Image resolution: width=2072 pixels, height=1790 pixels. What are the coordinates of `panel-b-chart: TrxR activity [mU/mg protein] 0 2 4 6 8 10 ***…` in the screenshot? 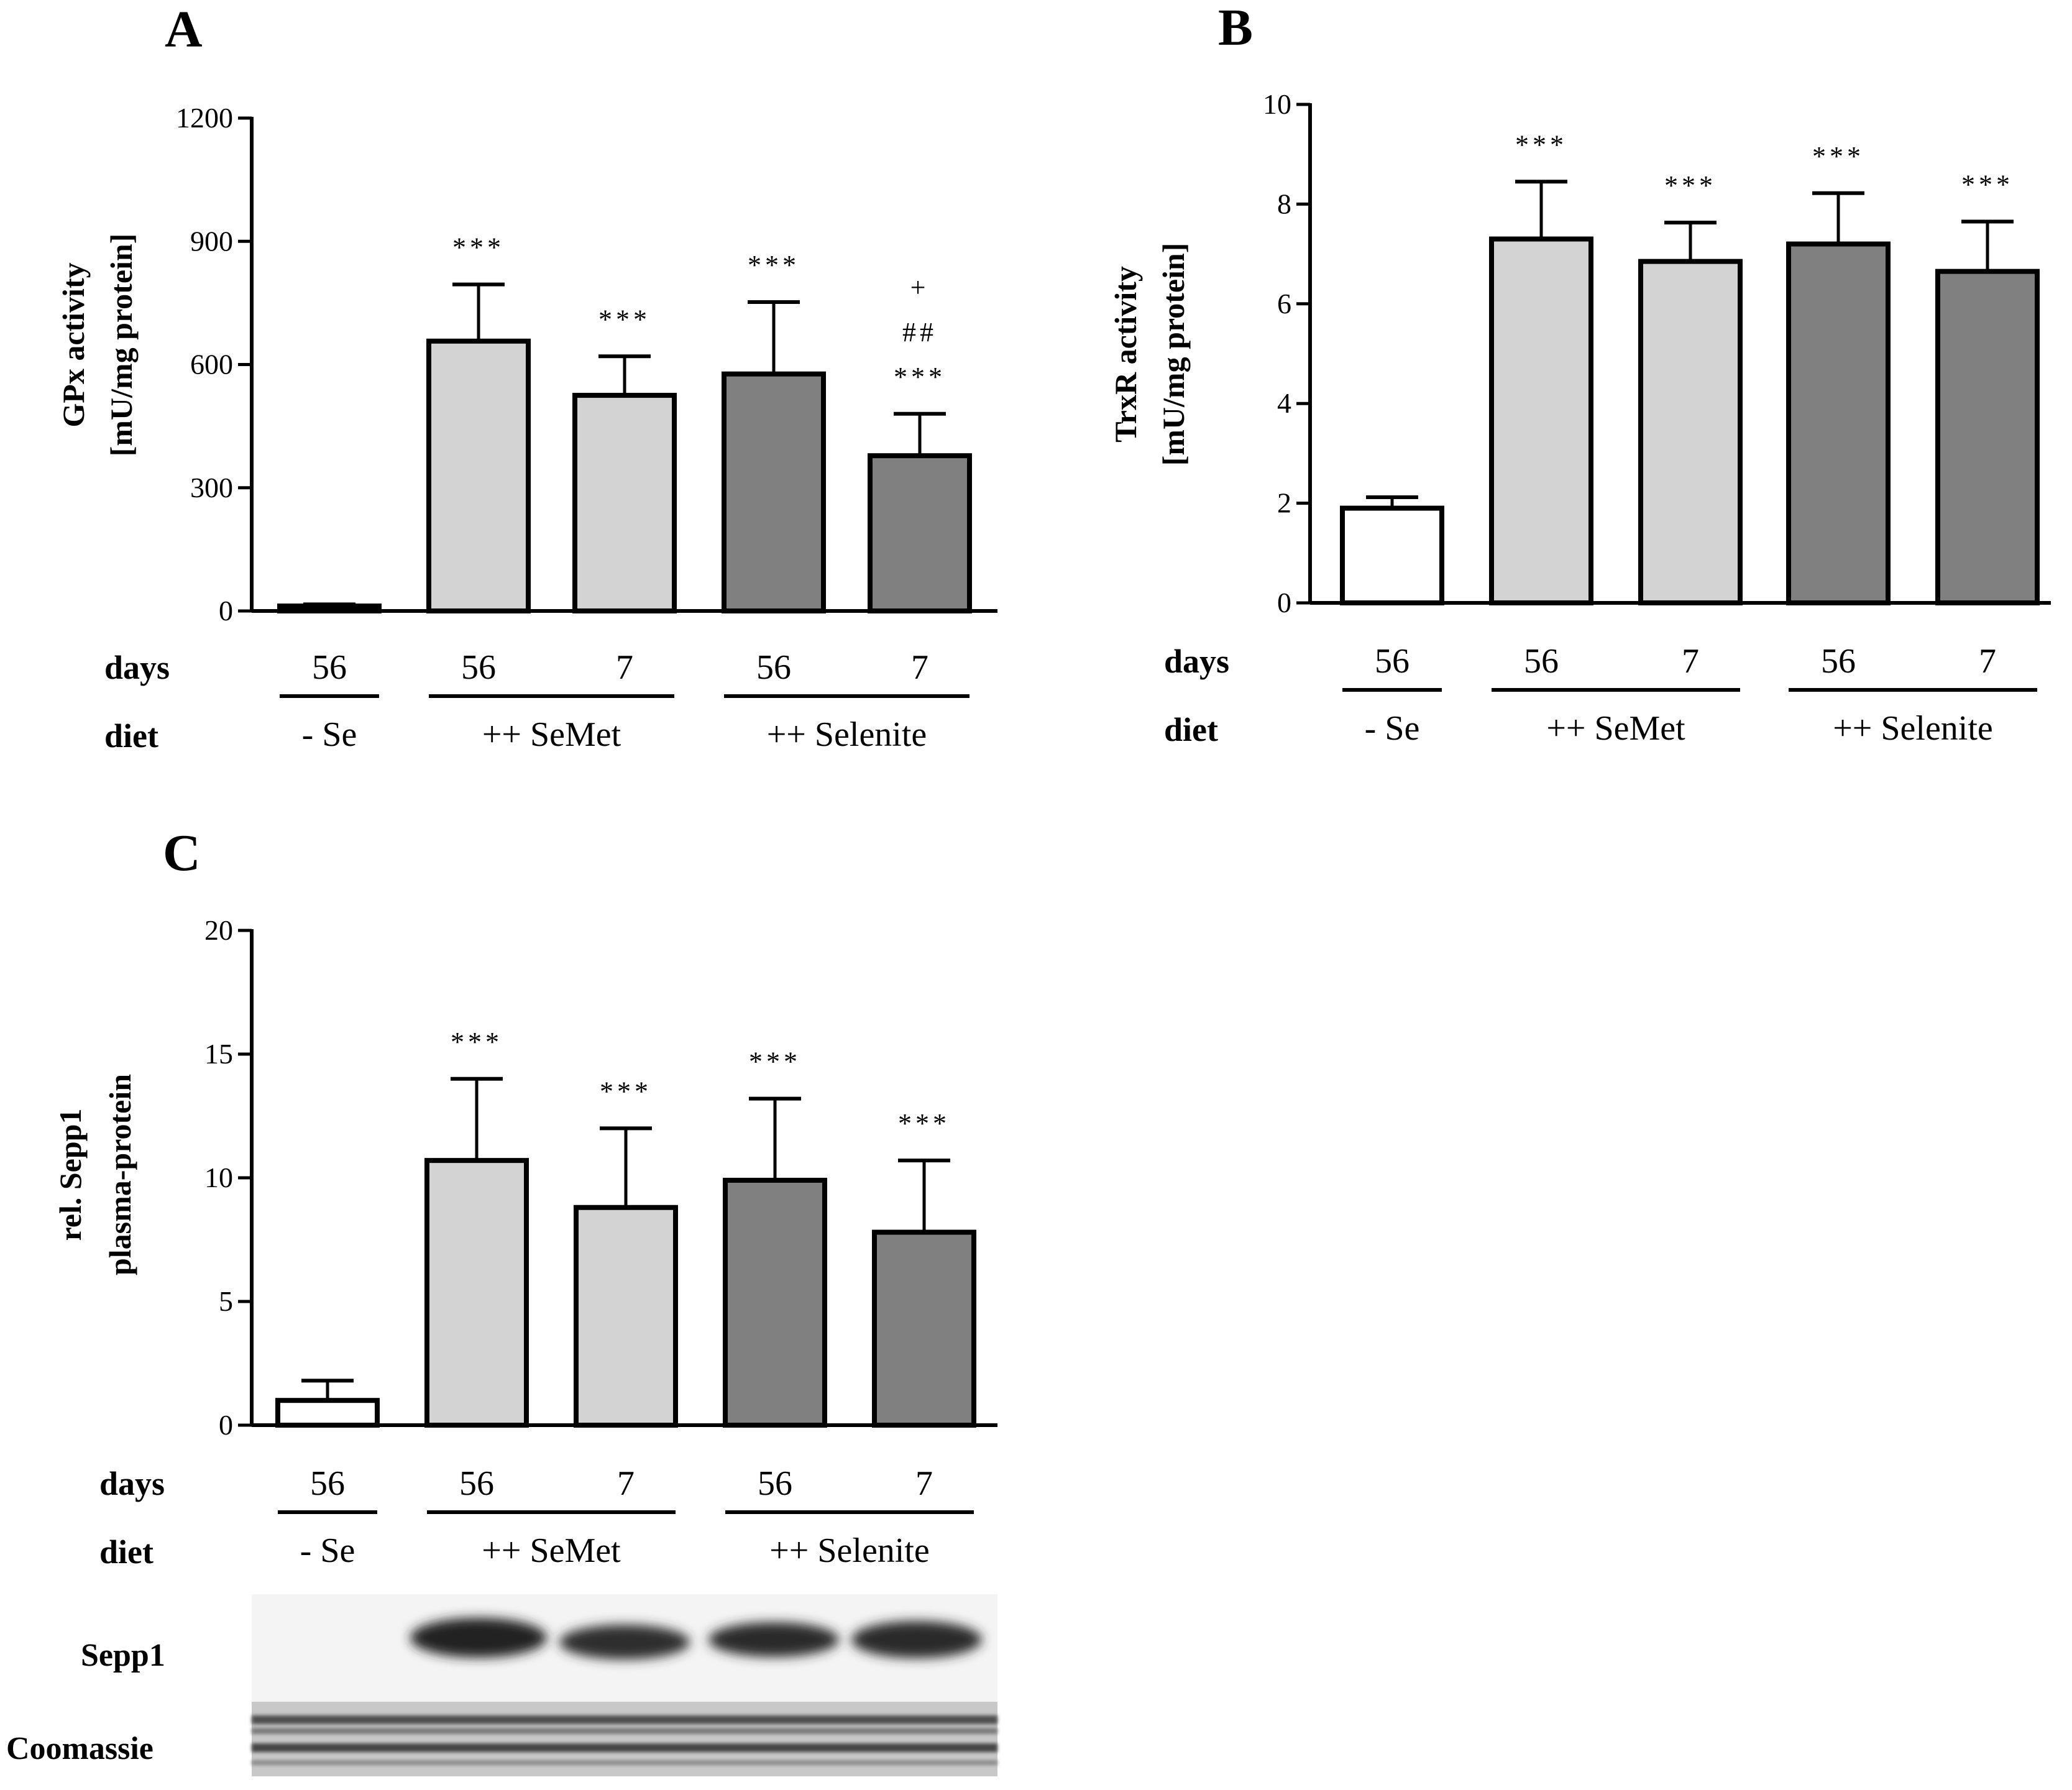 It's located at (1579, 353).